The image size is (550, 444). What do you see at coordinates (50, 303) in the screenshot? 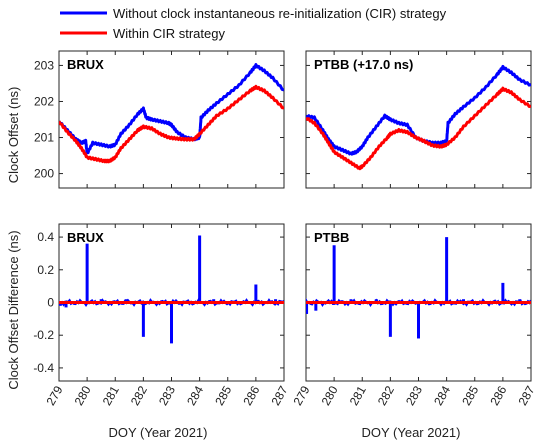
I see `y-tick-label: 0` at bounding box center [50, 303].